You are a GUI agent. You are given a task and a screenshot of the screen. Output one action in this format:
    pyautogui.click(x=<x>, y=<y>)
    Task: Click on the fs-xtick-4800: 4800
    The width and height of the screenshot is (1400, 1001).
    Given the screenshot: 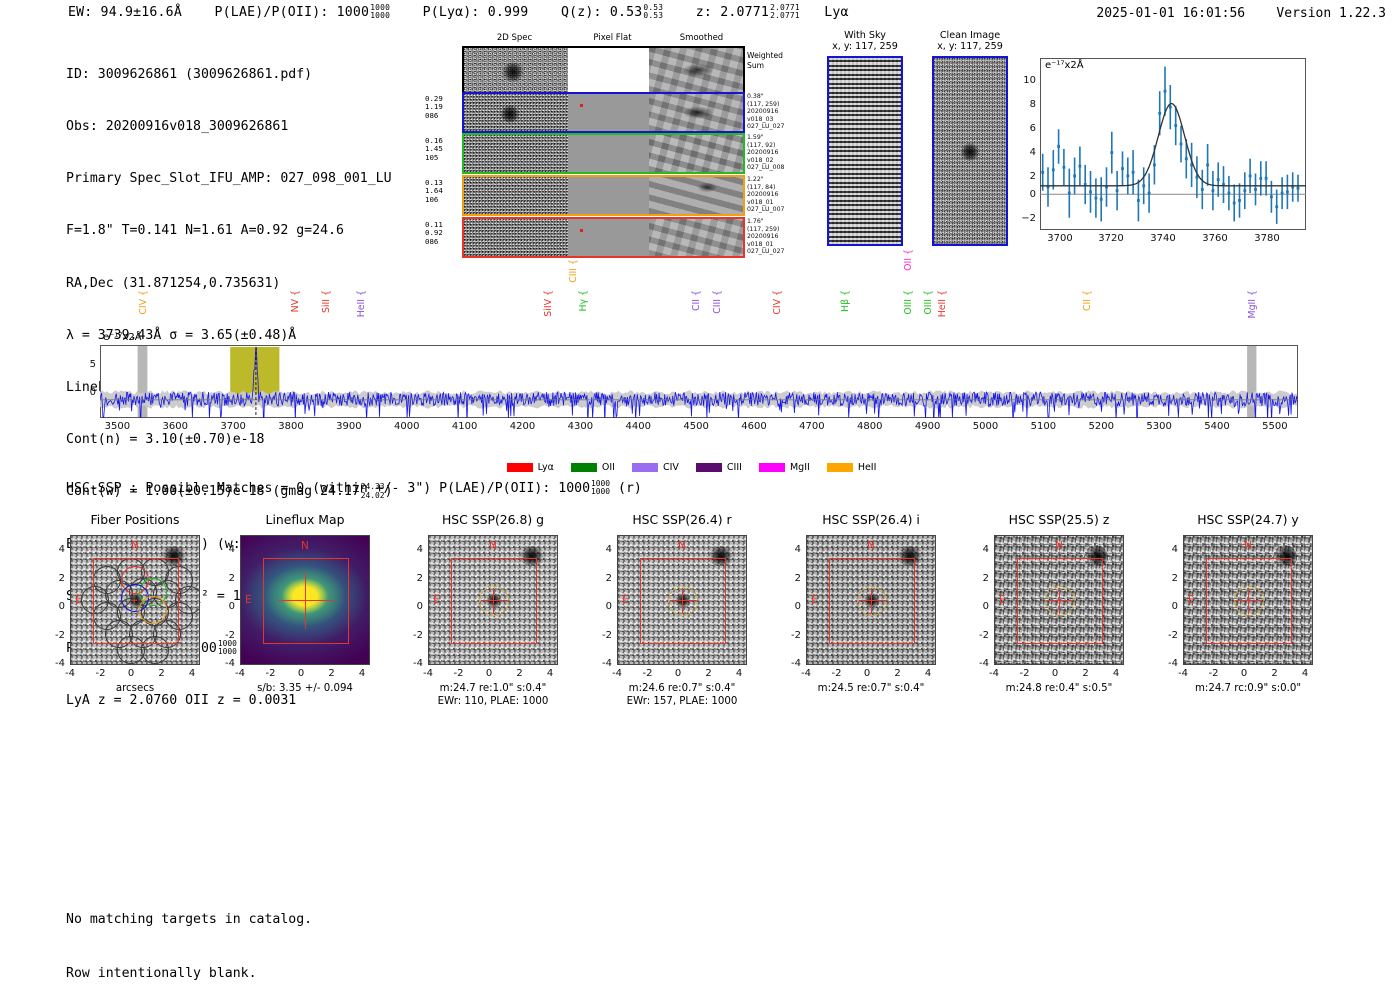 What is the action you would take?
    pyautogui.click(x=869, y=426)
    